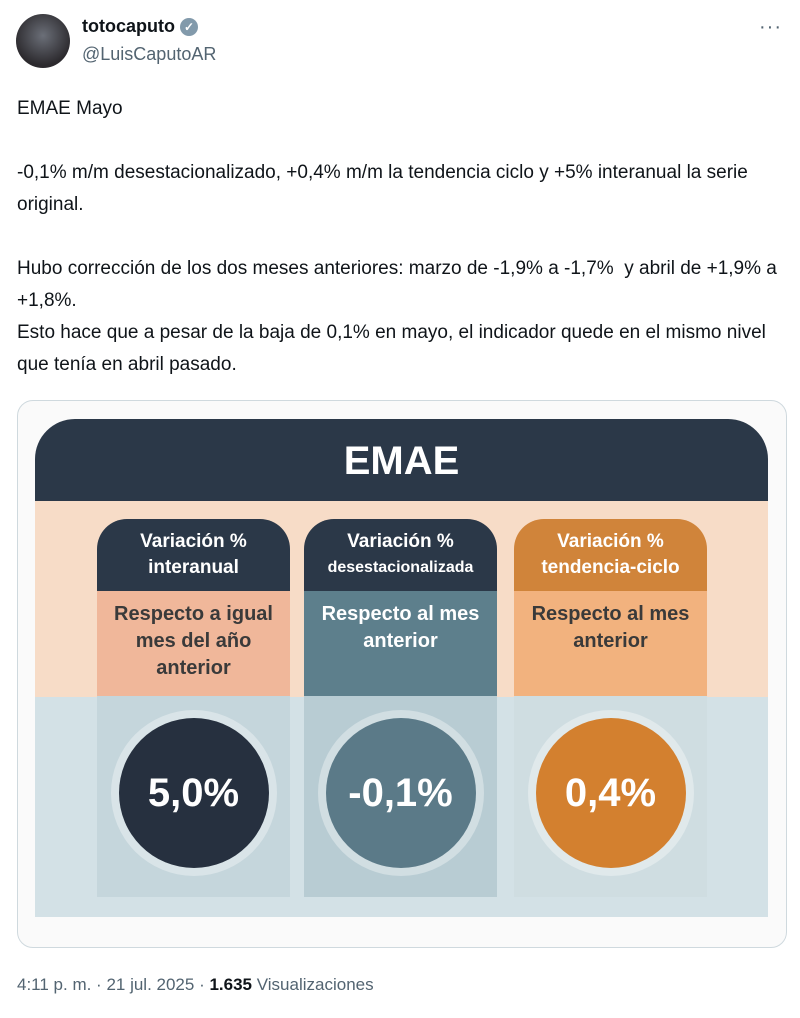  I want to click on column-subtitle: Respecto a igual mes del año anterior, so click(193, 643).